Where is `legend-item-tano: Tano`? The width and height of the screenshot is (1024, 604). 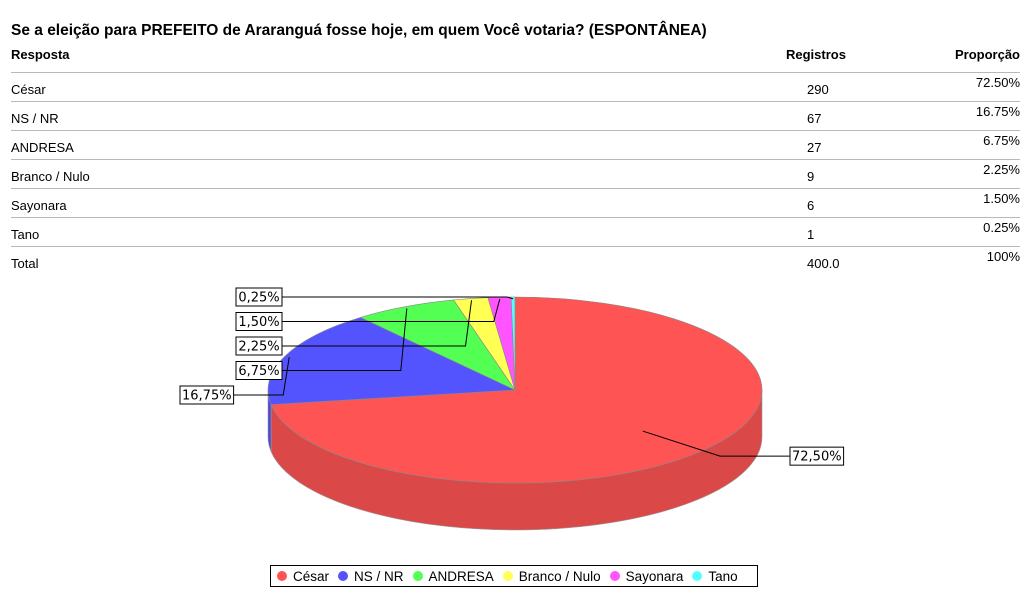 legend-item-tano: Tano is located at coordinates (715, 576).